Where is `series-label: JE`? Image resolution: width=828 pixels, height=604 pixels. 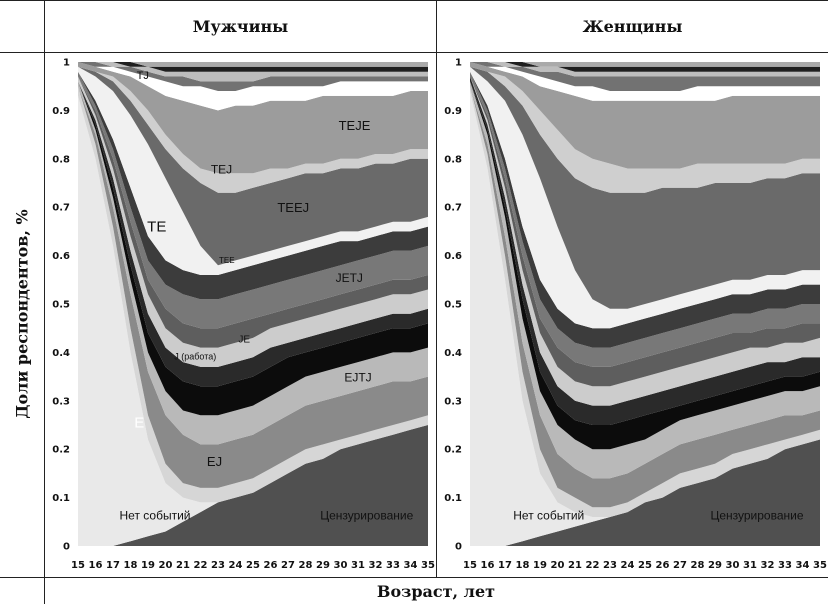
series-label: JE is located at coordinates (244, 340).